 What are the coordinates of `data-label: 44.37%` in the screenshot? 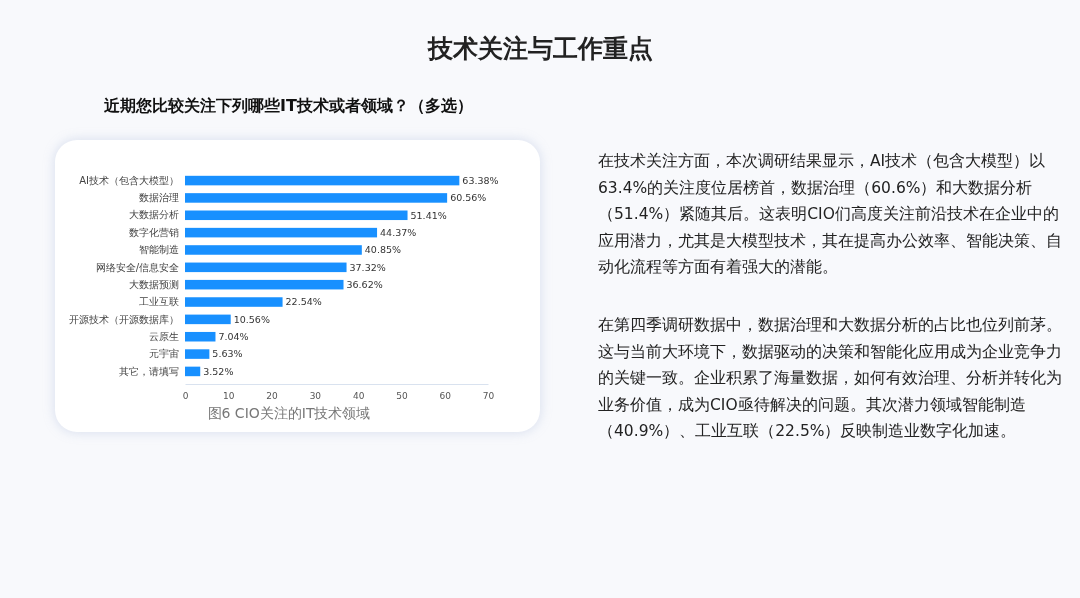 It's located at (398, 232).